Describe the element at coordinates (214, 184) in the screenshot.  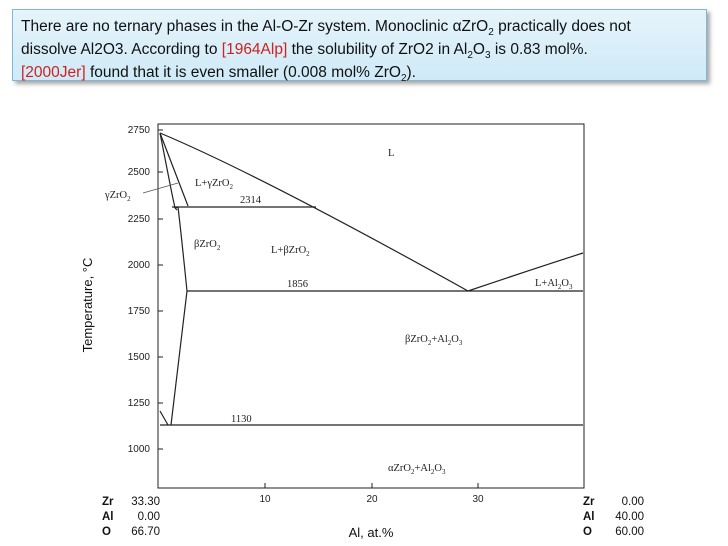
I see `region-l-gamma: L+γZrO2` at that location.